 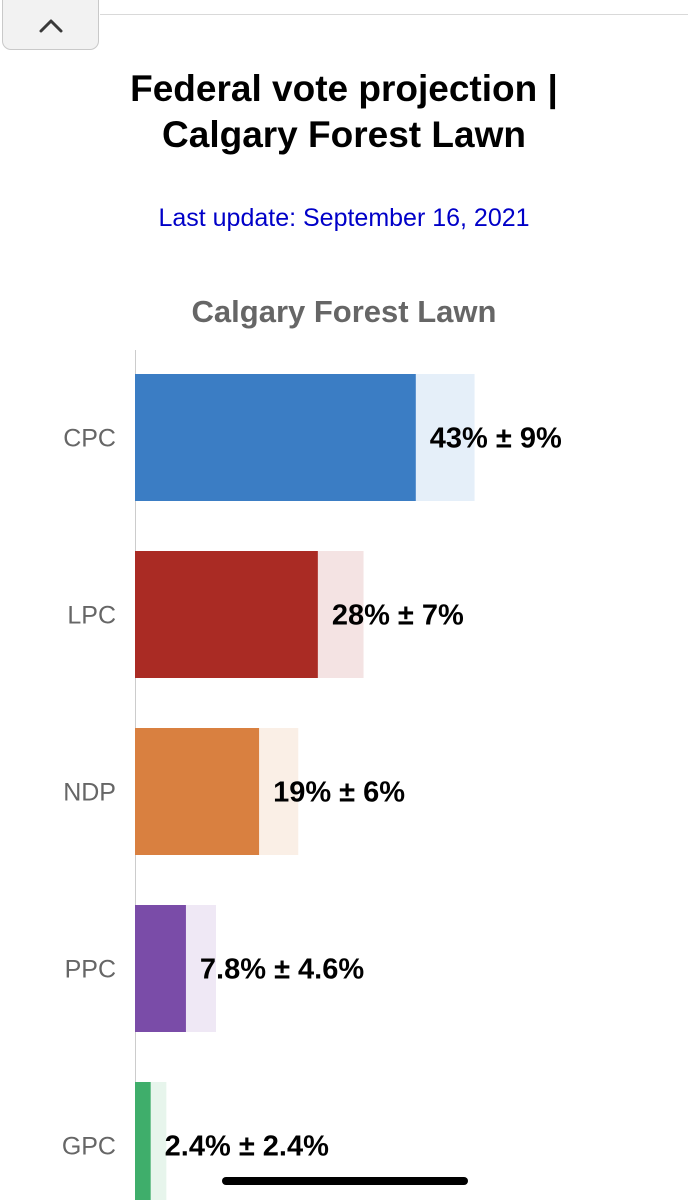 I want to click on data-label-ppc: 7.8% ± 4.6%, so click(x=282, y=970).